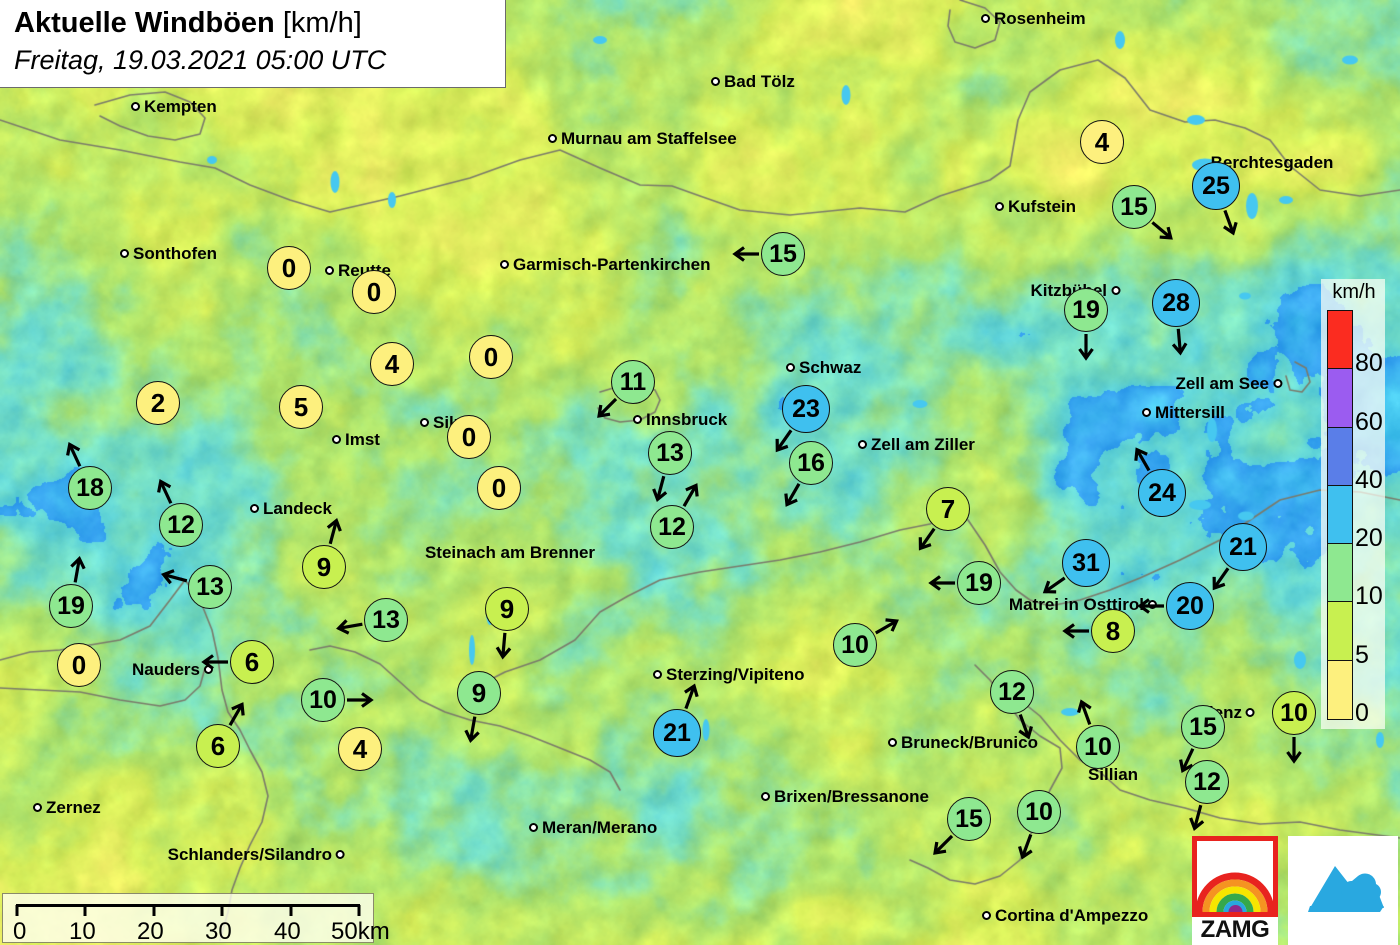 Image resolution: width=1400 pixels, height=945 pixels. What do you see at coordinates (642, 138) in the screenshot?
I see `city-label-murnau-am-staffelsee: Murnau am Staffelsee` at bounding box center [642, 138].